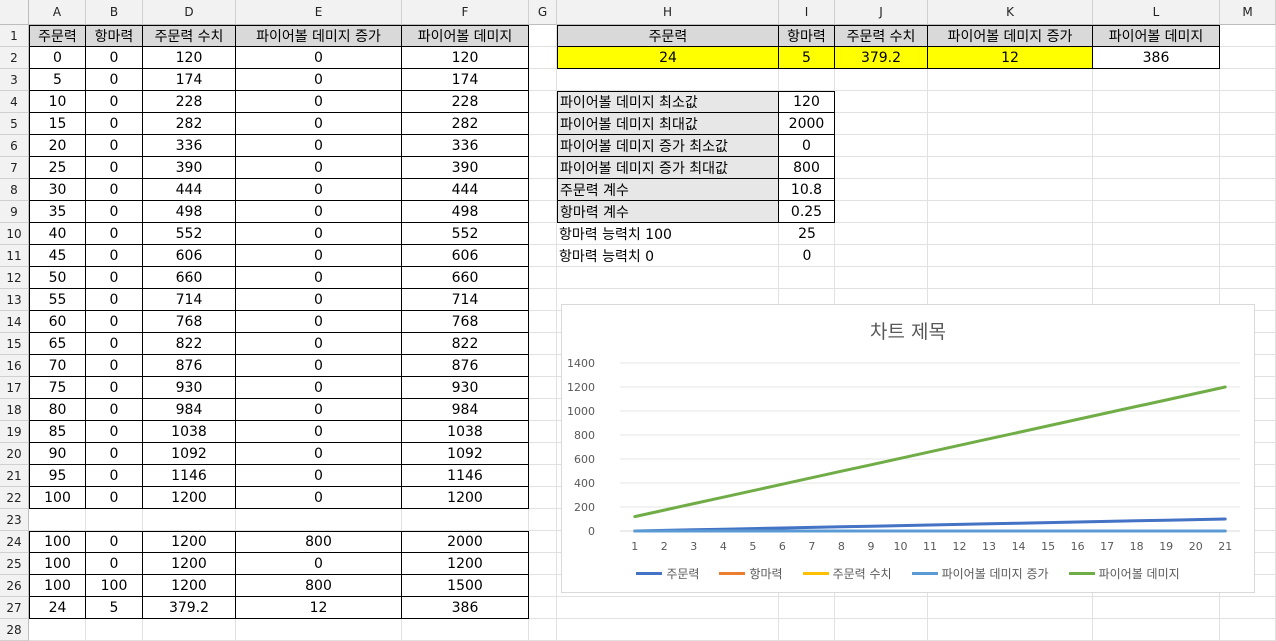 The width and height of the screenshot is (1276, 641). I want to click on cell-j10, so click(881, 234).